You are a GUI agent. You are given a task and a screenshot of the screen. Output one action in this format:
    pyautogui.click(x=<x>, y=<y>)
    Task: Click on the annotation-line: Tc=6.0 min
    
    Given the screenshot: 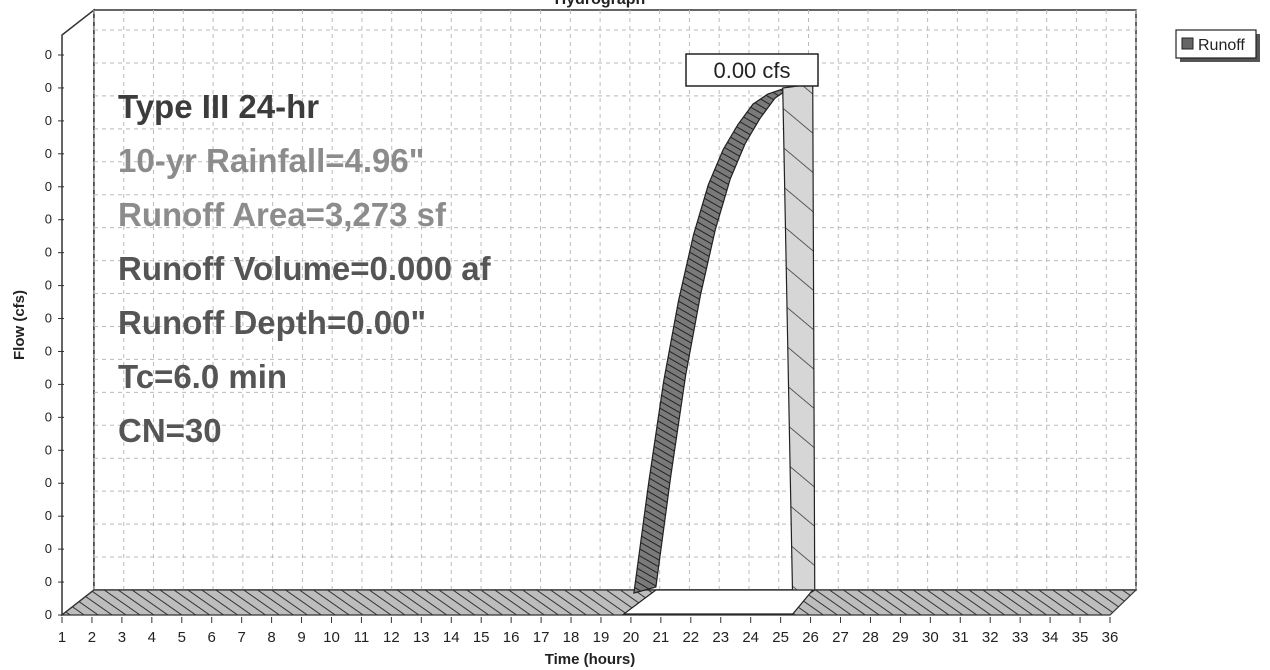 What is the action you would take?
    pyautogui.click(x=202, y=376)
    